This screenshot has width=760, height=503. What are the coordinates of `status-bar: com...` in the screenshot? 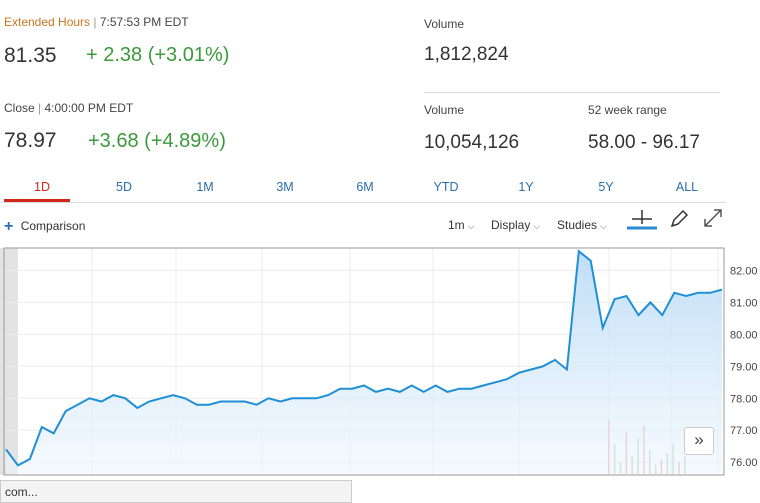 It's located at (176, 491).